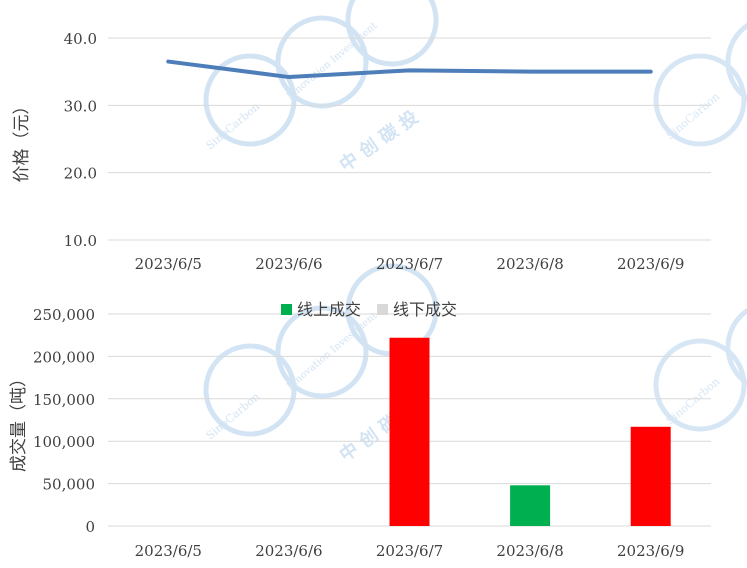  Describe the element at coordinates (22, 140) in the screenshot. I see `price-y-axis-label: 价格（元）` at that location.